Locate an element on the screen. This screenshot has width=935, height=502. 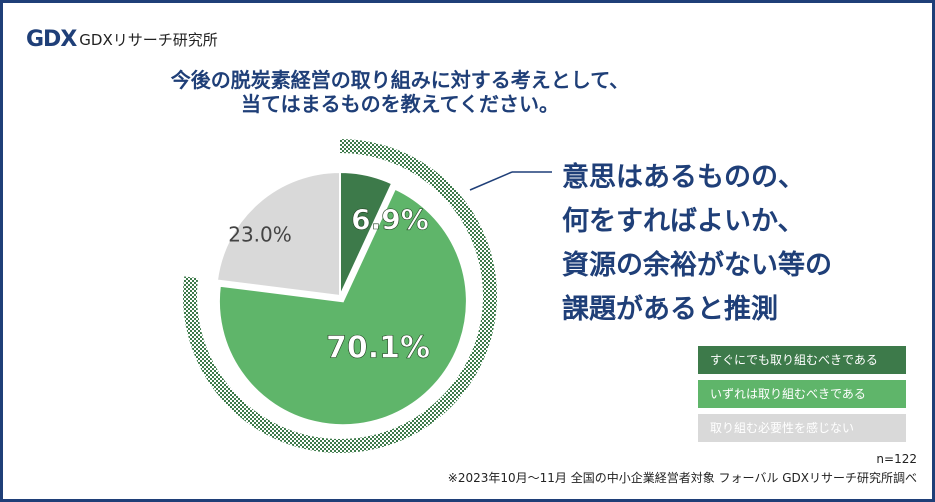
data-label-slice-not-needed: 23.0% is located at coordinates (260, 235).